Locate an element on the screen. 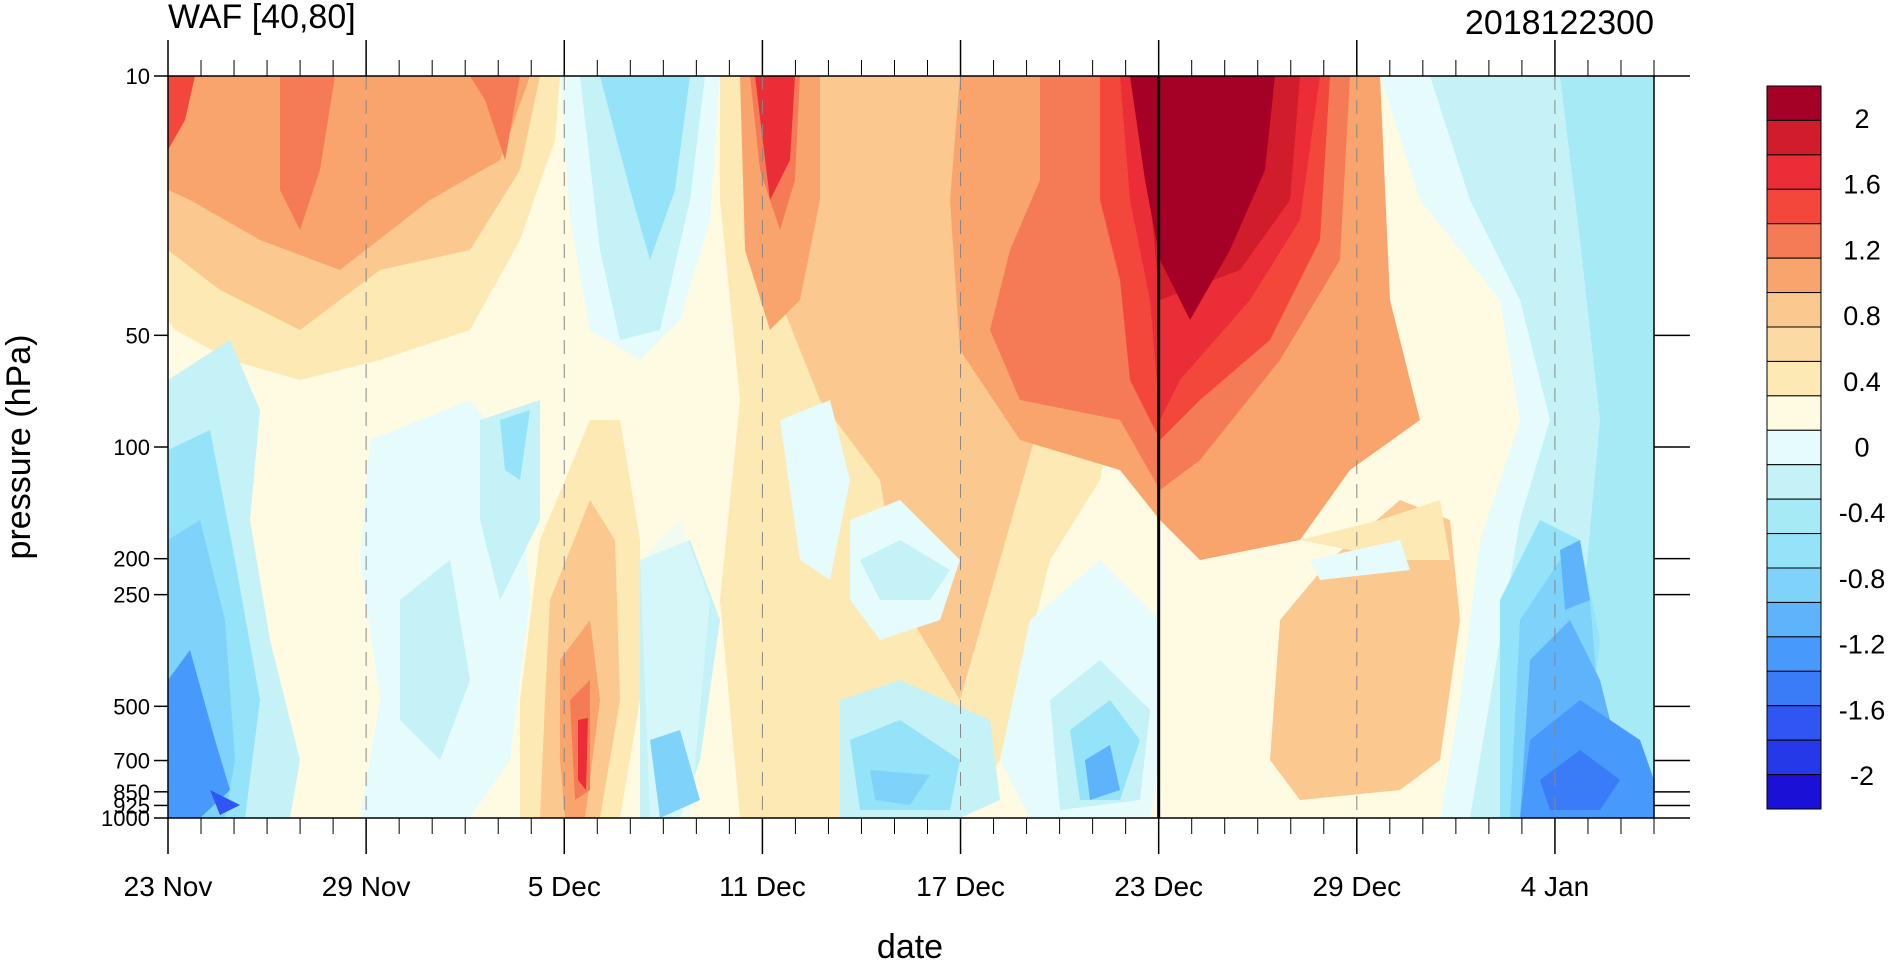  colorbar-label: 0.8 is located at coordinates (1862, 316).